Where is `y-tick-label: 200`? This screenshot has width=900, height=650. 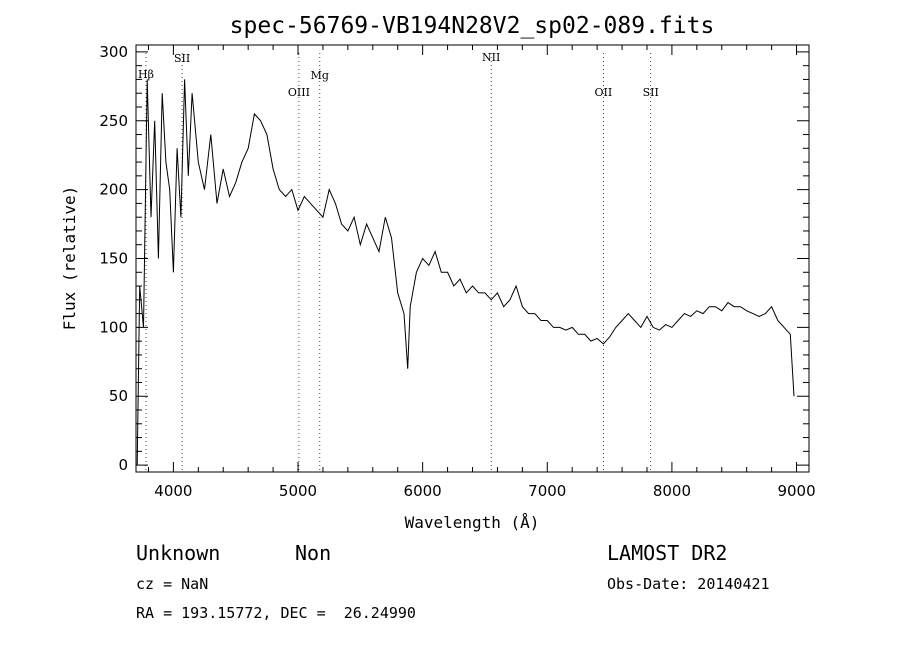
y-tick-label: 200 is located at coordinates (113, 190).